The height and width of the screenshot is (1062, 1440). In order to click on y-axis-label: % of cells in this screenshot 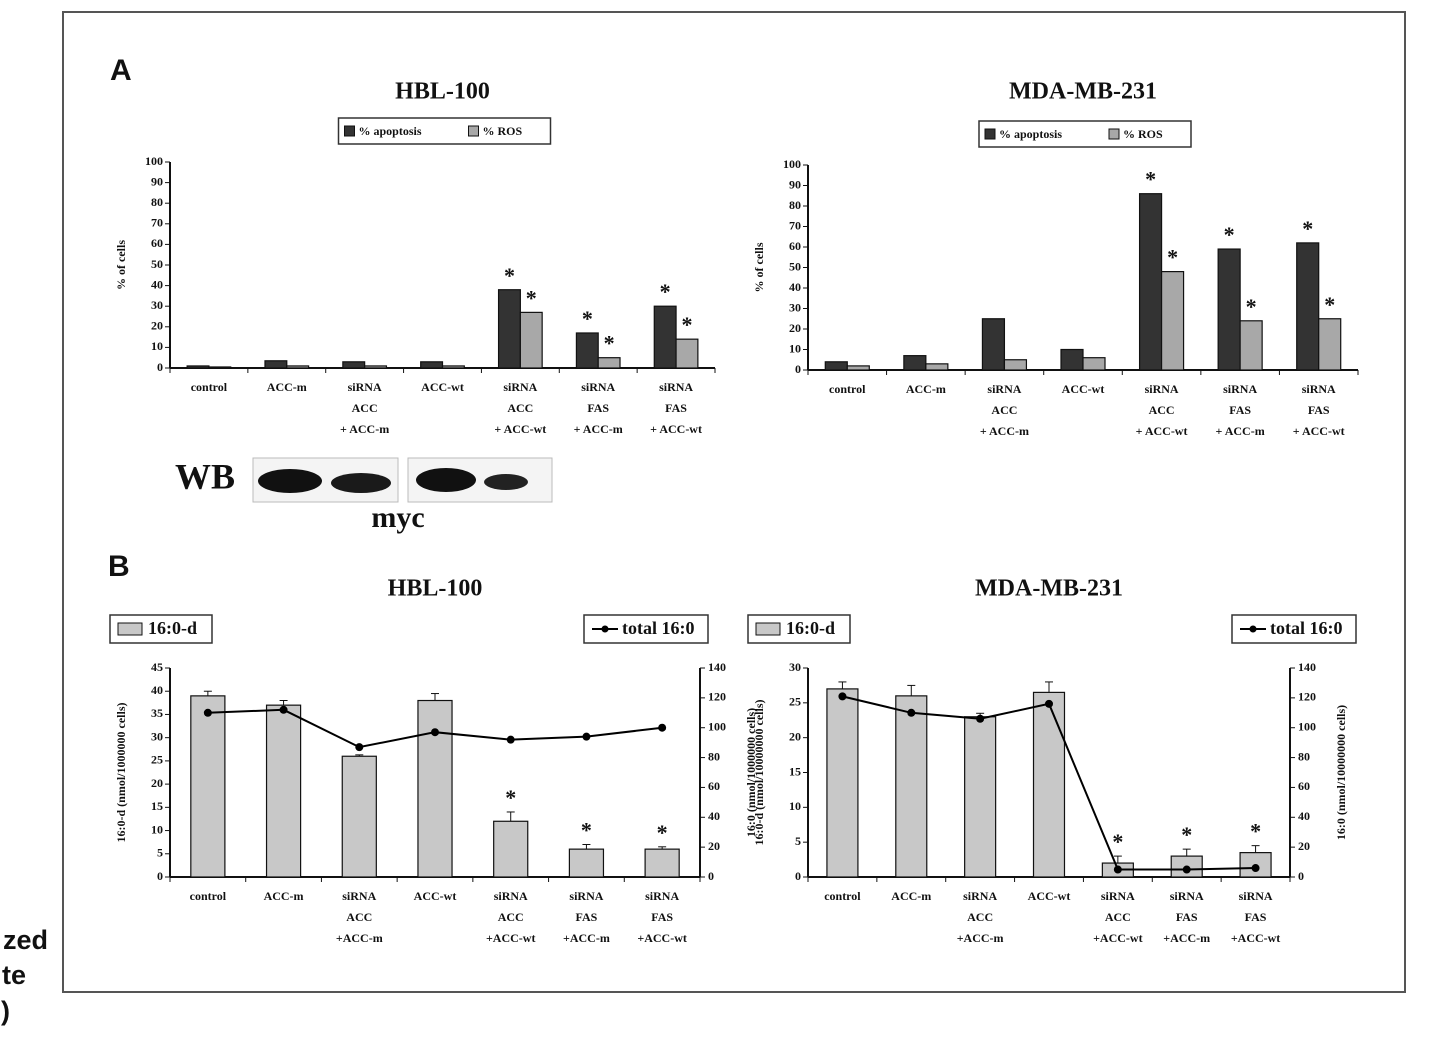, I will do `click(121, 265)`.